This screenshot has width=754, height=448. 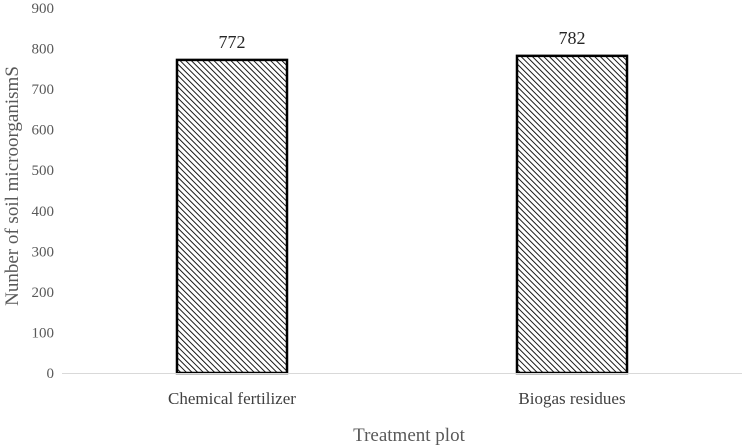 I want to click on y-tick-label: 800, so click(x=43, y=50).